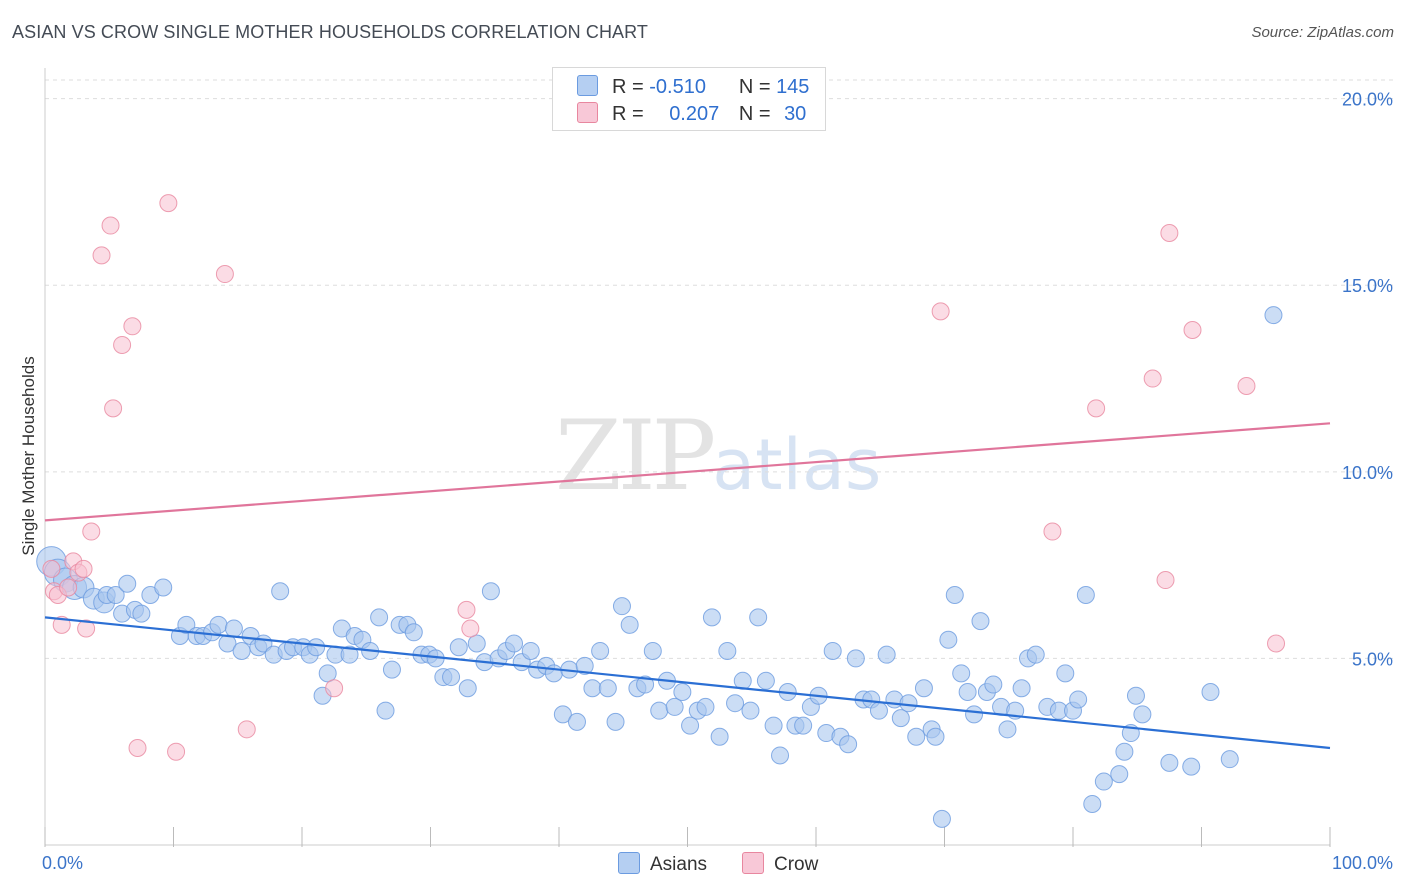 The height and width of the screenshot is (892, 1406). Describe the element at coordinates (754, 87) in the screenshot. I see `asians-n-label: N =` at that location.